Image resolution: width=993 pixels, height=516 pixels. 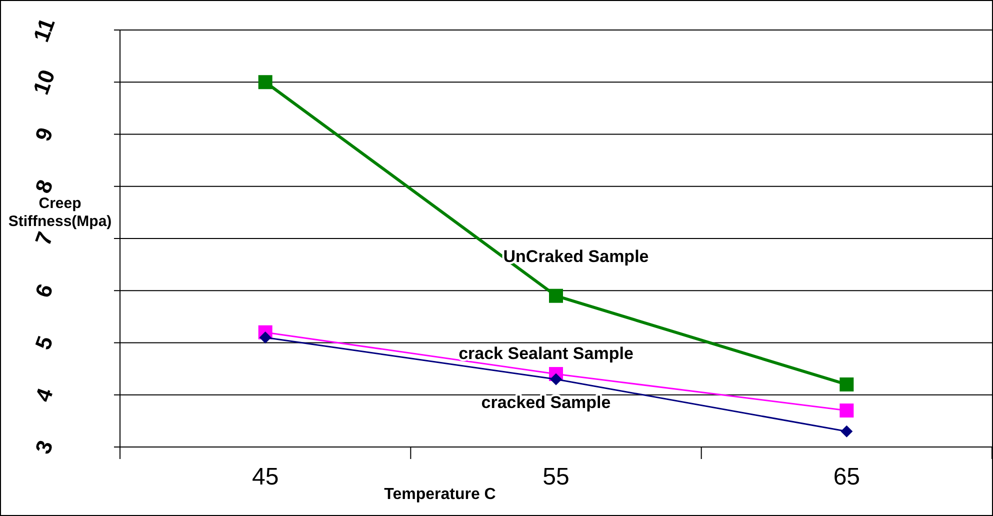 What do you see at coordinates (556, 477) in the screenshot?
I see `x-tick-label: 55` at bounding box center [556, 477].